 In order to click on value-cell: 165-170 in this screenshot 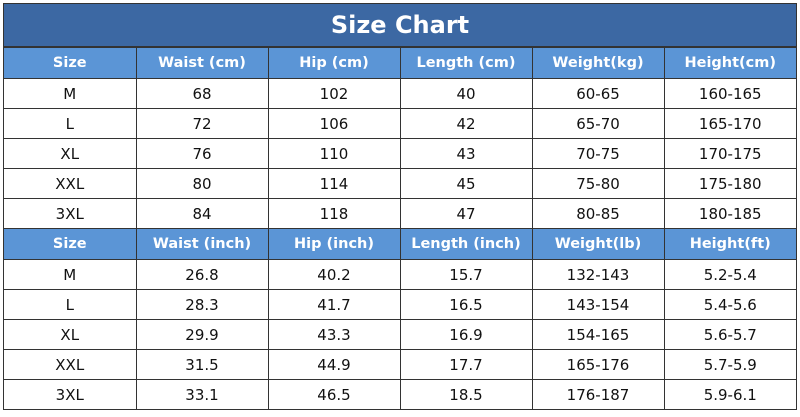, I will do `click(729, 123)`.